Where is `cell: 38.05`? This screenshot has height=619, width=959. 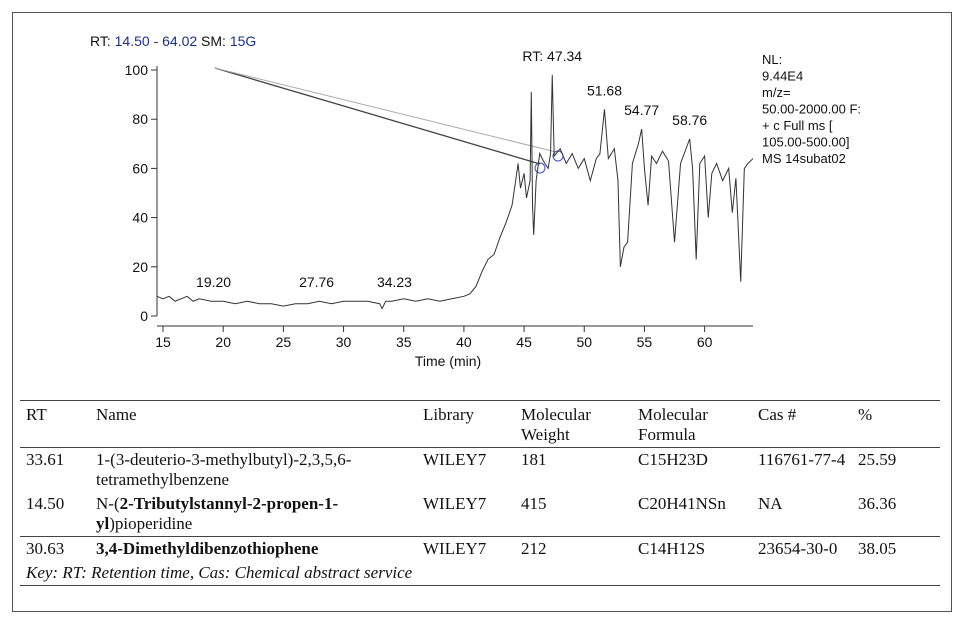 cell: 38.05 is located at coordinates (877, 548).